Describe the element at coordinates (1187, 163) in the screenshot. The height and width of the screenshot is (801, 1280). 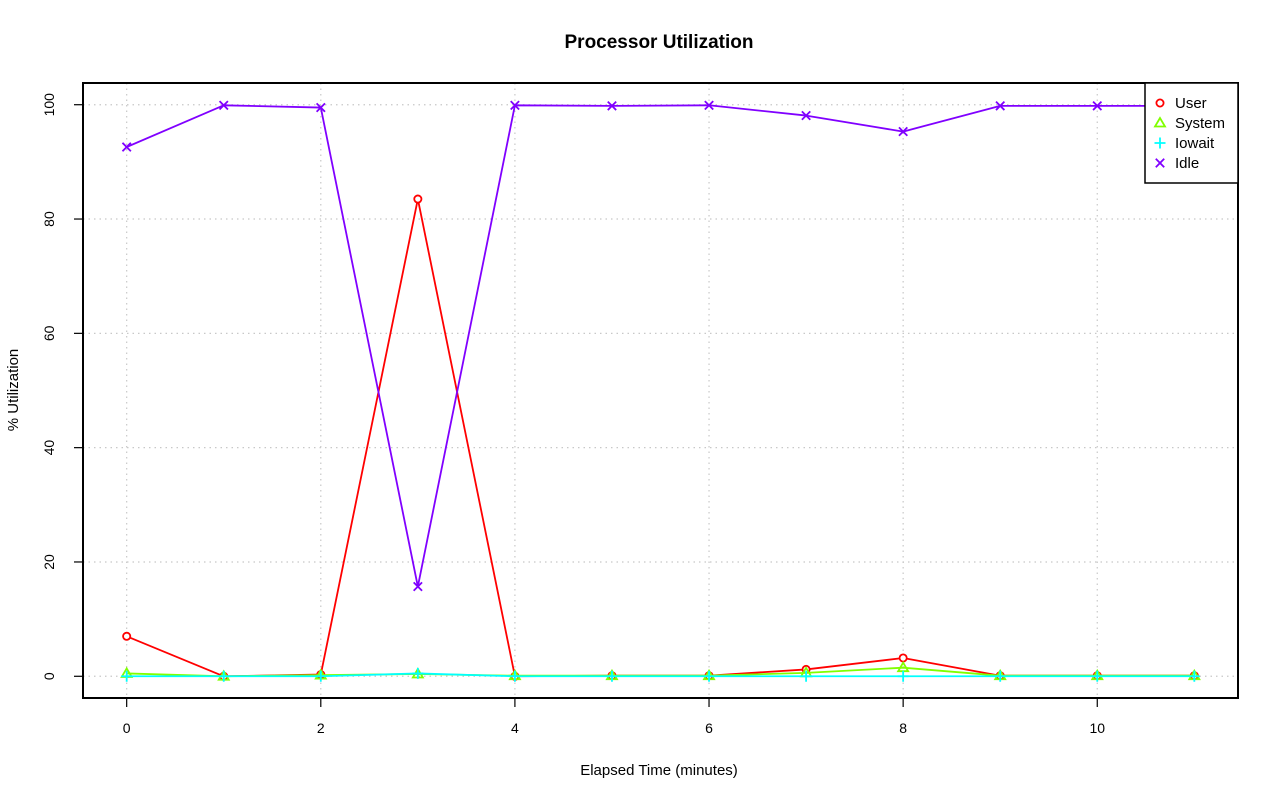
I see `legend-idle-label: Idle` at that location.